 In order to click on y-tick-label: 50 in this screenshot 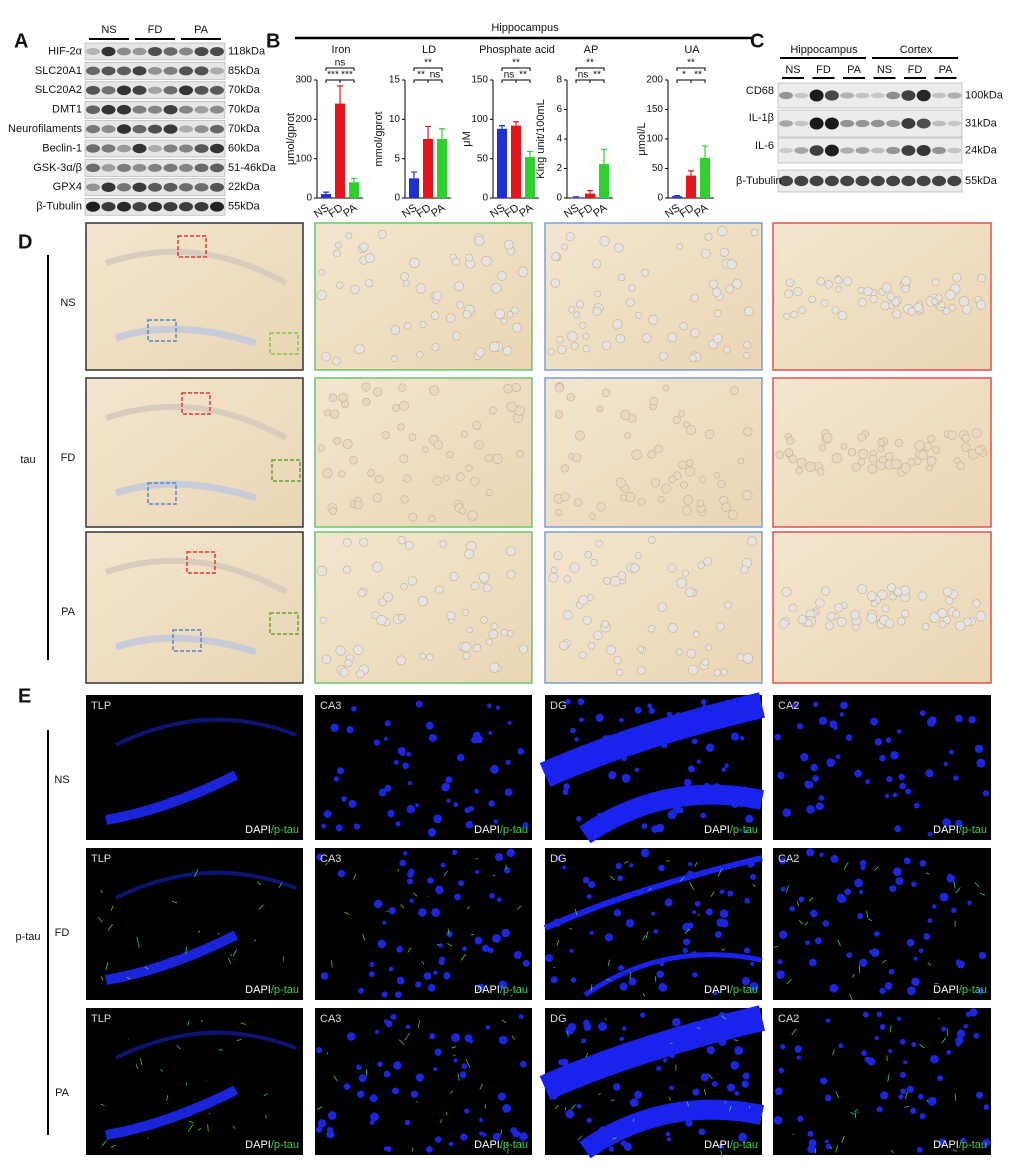, I will do `click(483, 158)`.